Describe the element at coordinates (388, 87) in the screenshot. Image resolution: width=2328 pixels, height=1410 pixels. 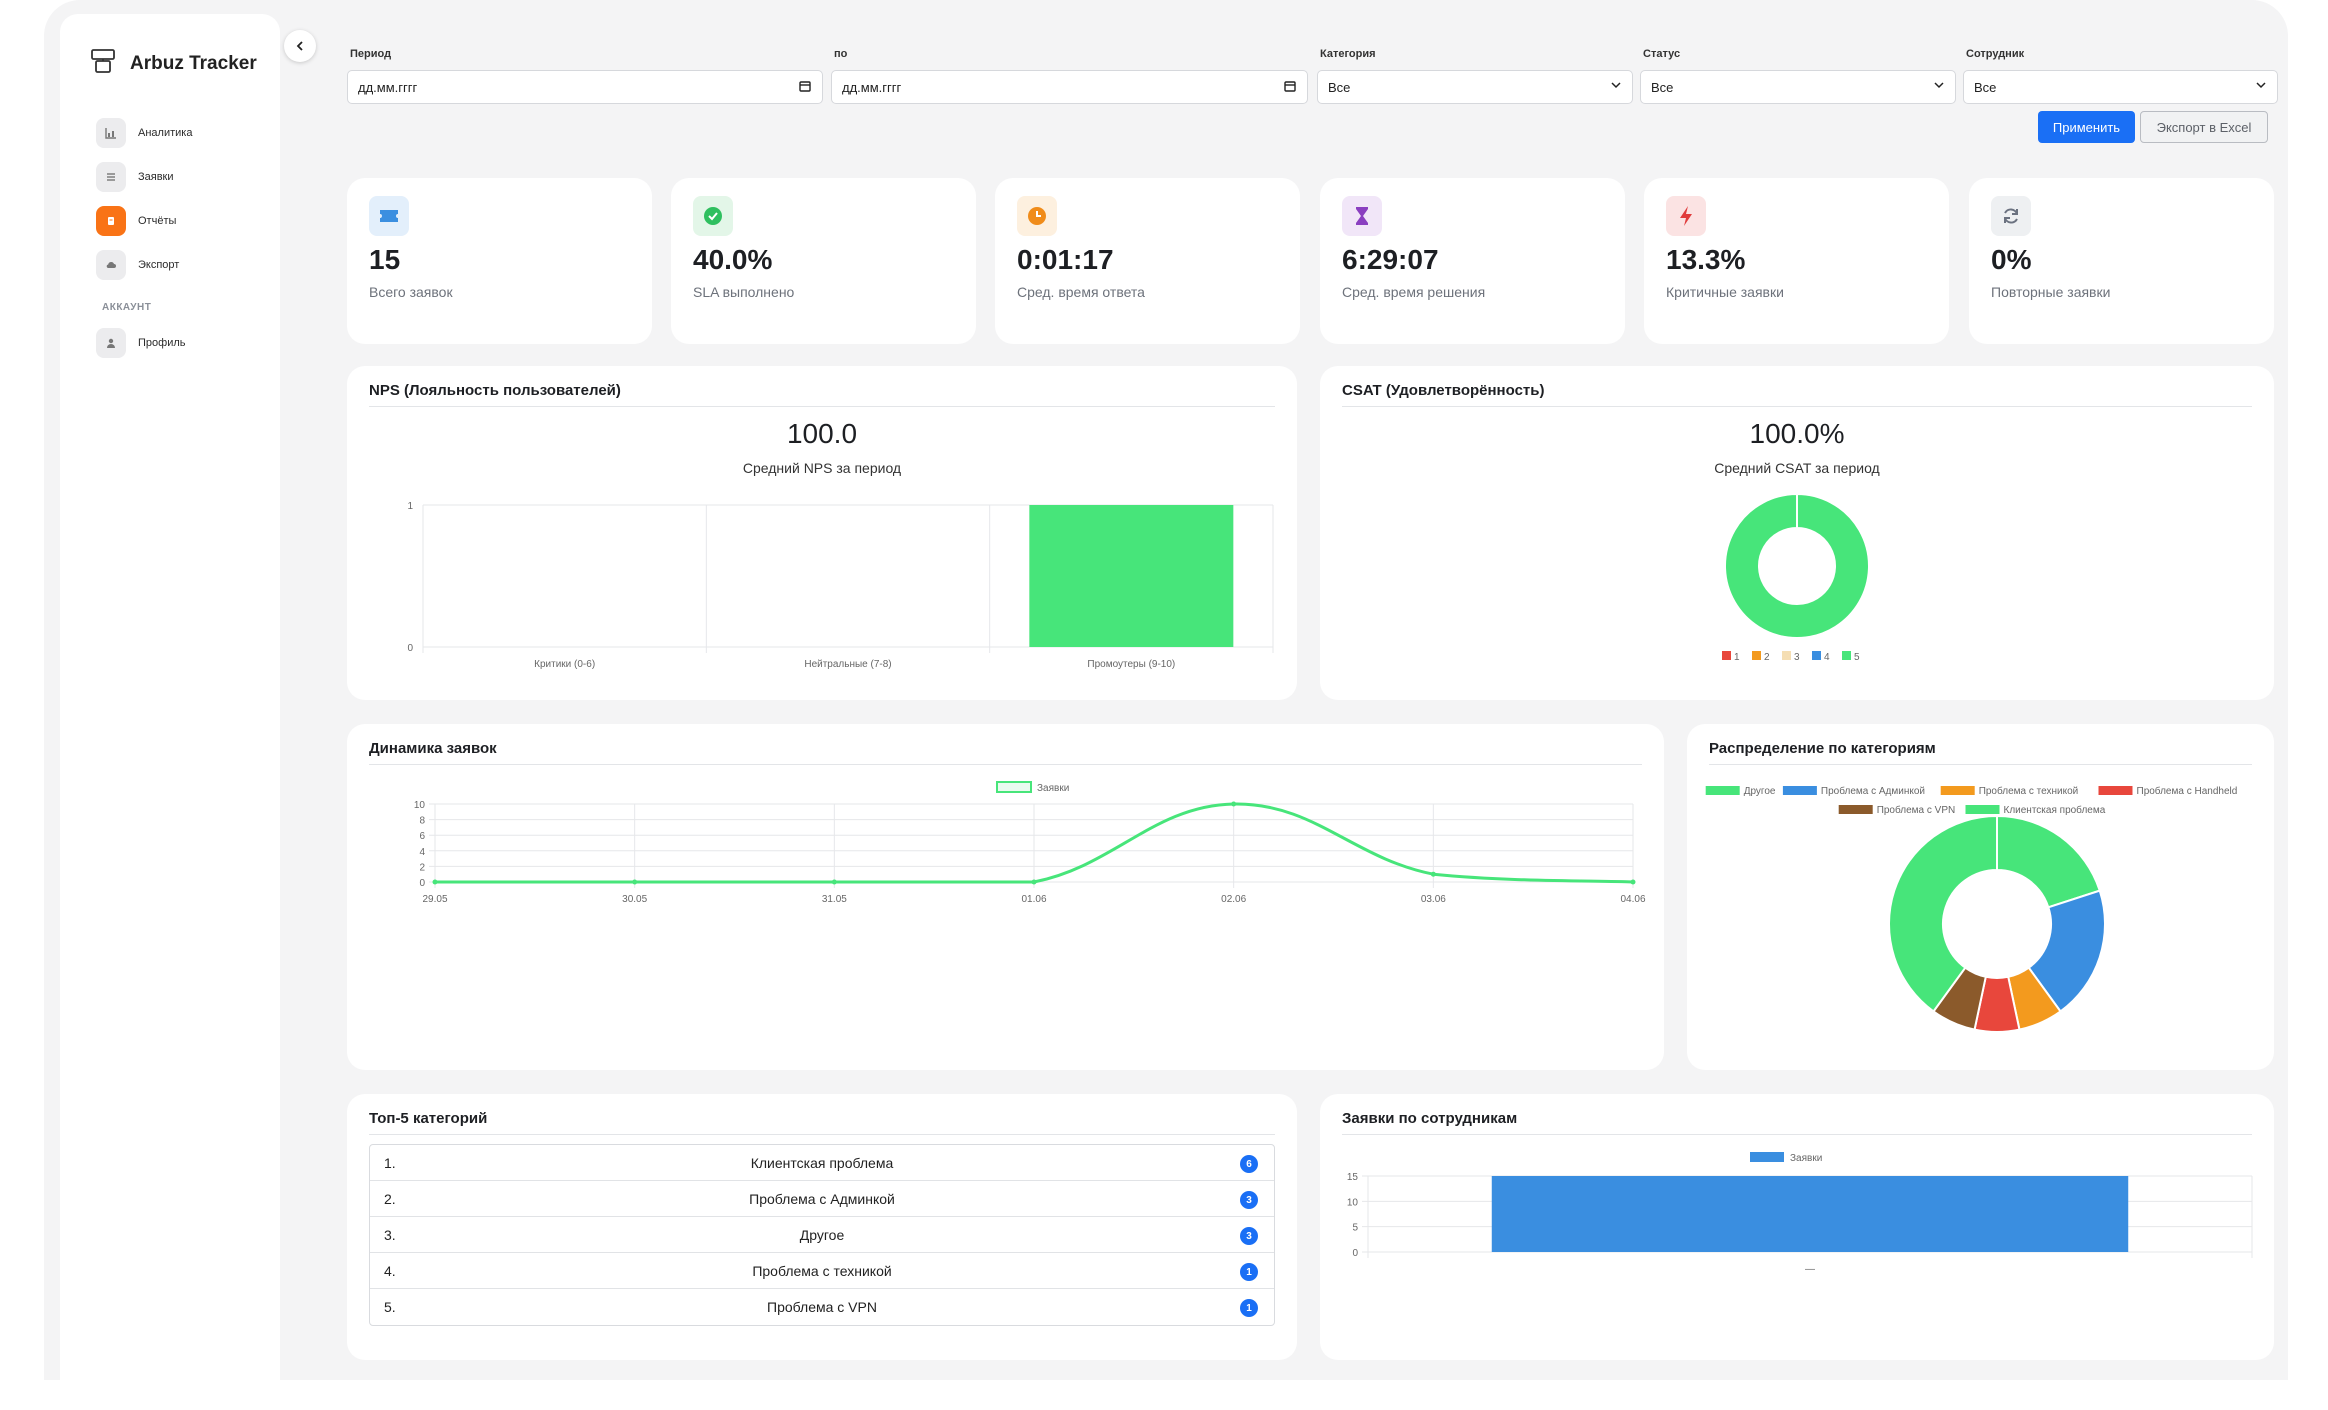
I see `period-from-value: дд.мм.гггг` at that location.